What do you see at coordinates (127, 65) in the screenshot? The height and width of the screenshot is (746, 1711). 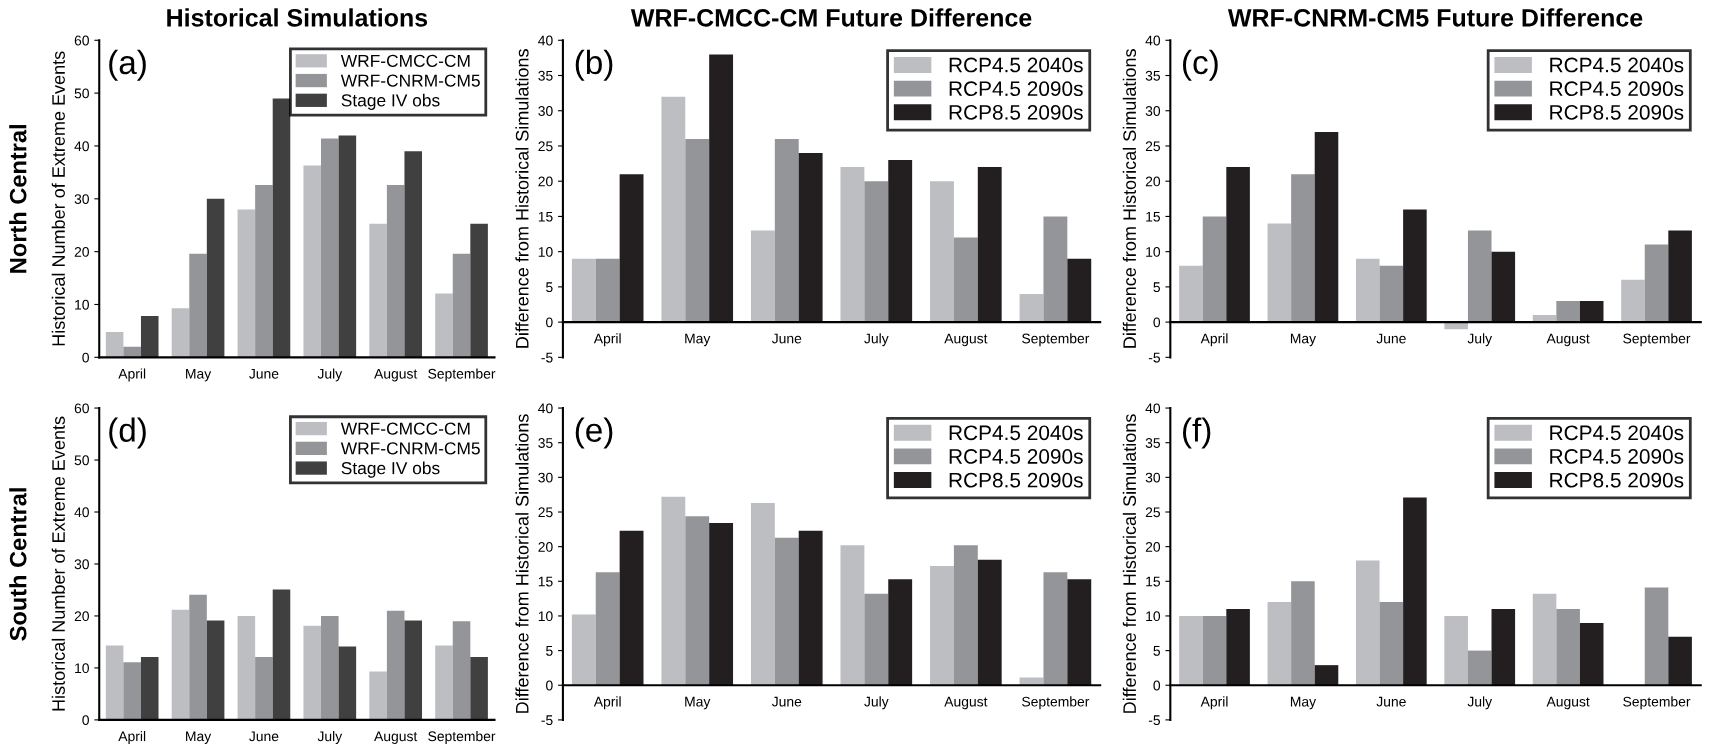 I see `annotation: (a)` at bounding box center [127, 65].